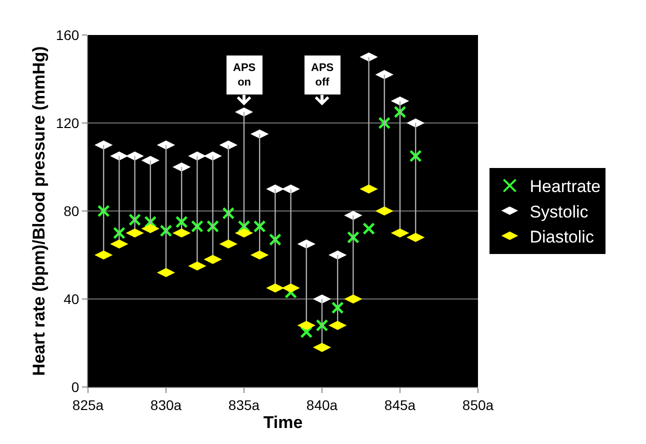 The width and height of the screenshot is (646, 444). What do you see at coordinates (72, 210) in the screenshot?
I see `y-tick-label: 80` at bounding box center [72, 210].